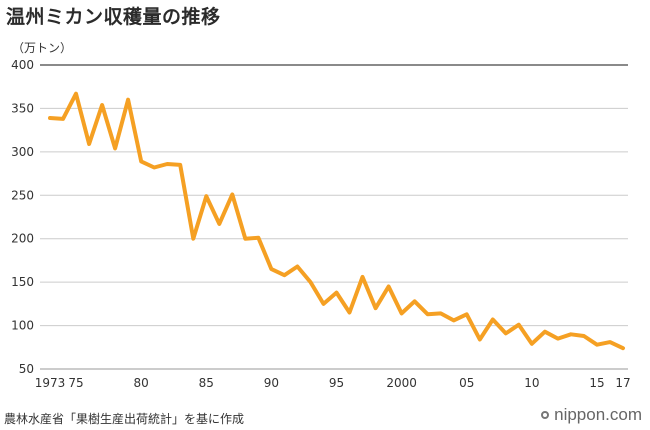 Image resolution: width=650 pixels, height=430 pixels. Describe the element at coordinates (598, 414) in the screenshot. I see `brand-name: nippon.com` at that location.